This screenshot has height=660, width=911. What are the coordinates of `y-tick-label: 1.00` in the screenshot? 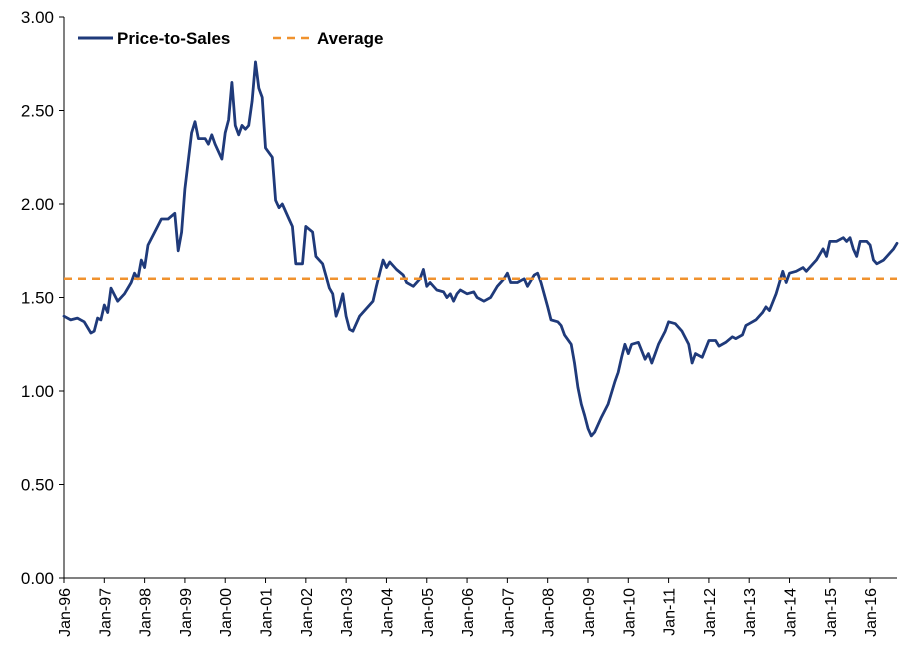 It's located at (37, 391).